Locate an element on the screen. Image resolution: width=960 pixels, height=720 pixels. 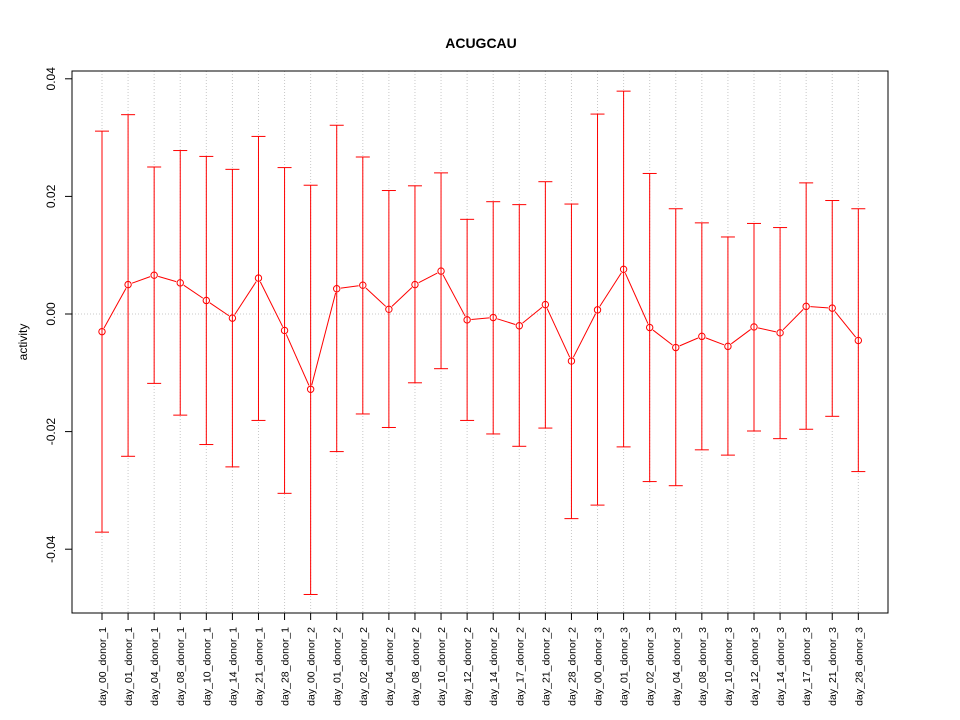
y-axis-label: activity is located at coordinates (23, 342).